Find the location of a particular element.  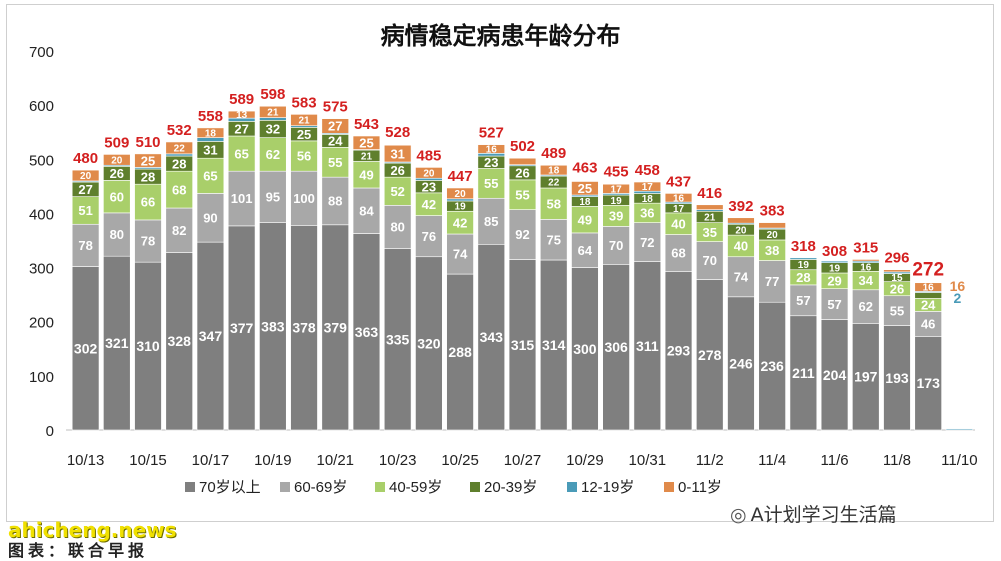

segment-value-label: 34 is located at coordinates (866, 280).